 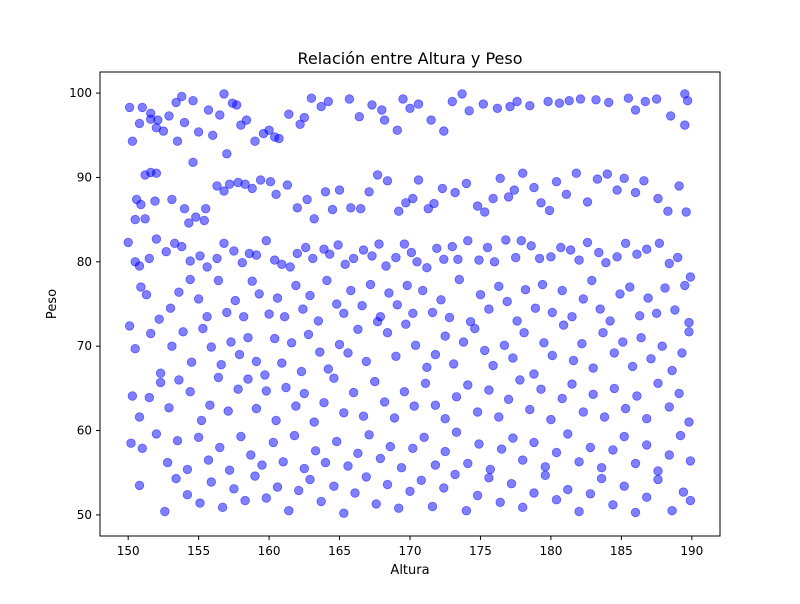 What do you see at coordinates (84, 431) in the screenshot?
I see `y-tick-label: 60` at bounding box center [84, 431].